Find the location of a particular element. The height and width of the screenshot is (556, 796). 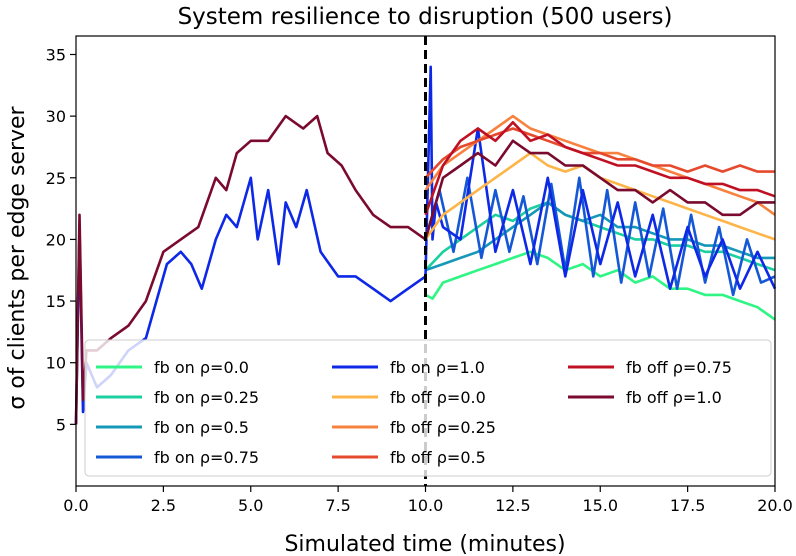

x-tick-label: 0.0 is located at coordinates (75, 505).